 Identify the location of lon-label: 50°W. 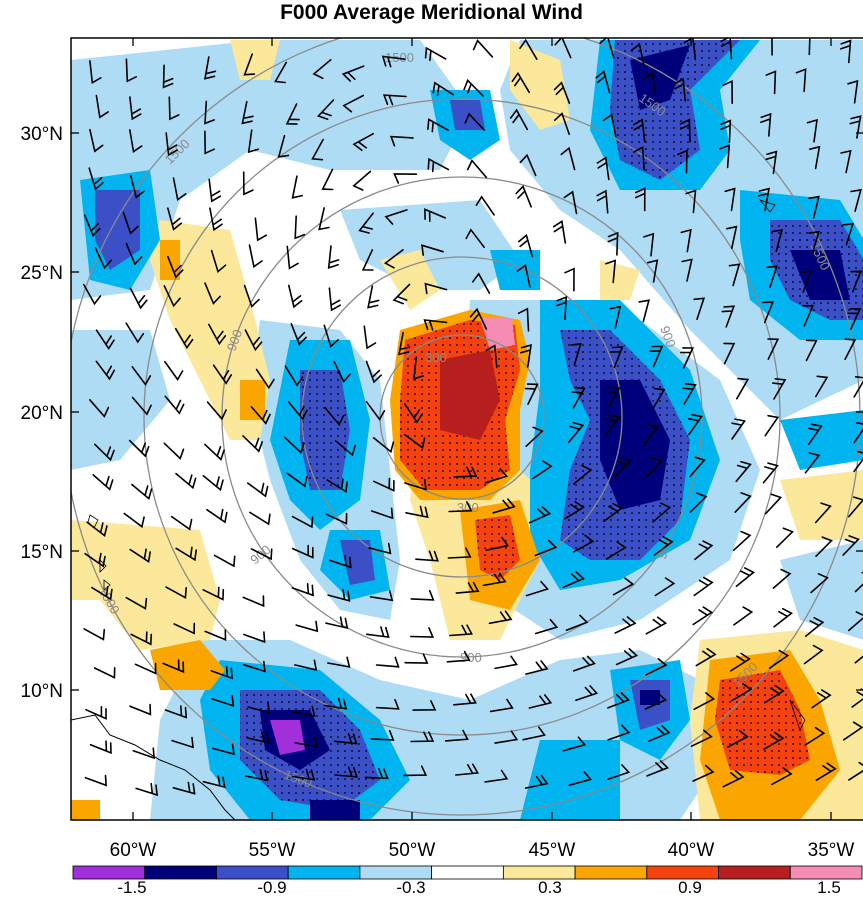
(412, 850).